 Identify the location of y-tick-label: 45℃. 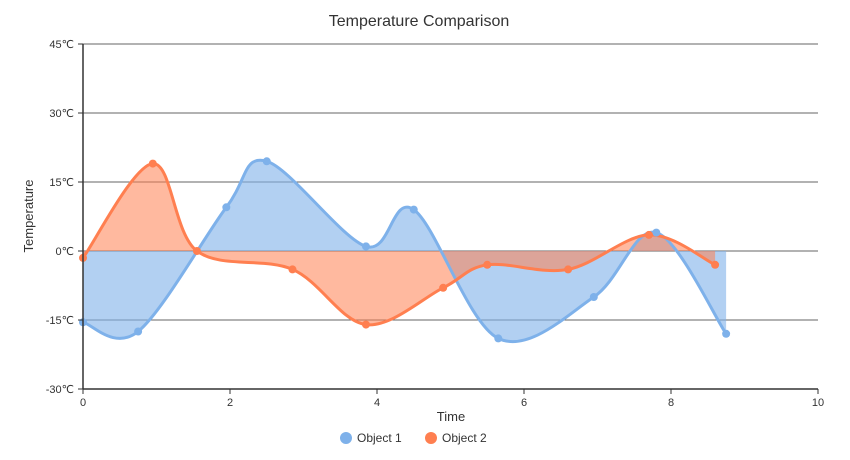
(61, 45).